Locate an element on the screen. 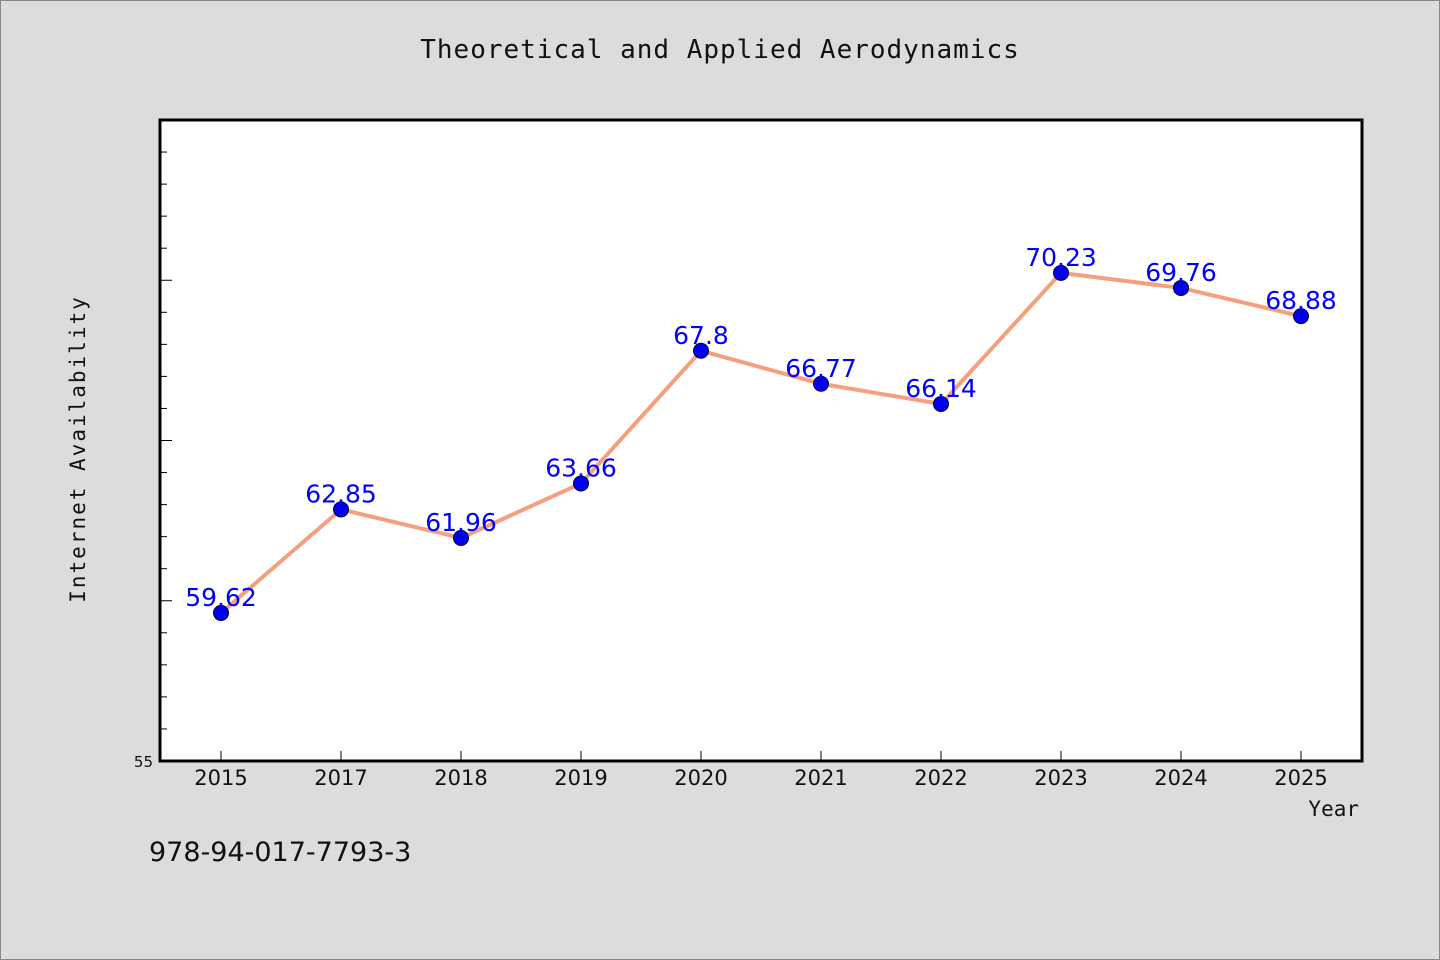  data-label: 66.14 is located at coordinates (941, 388).